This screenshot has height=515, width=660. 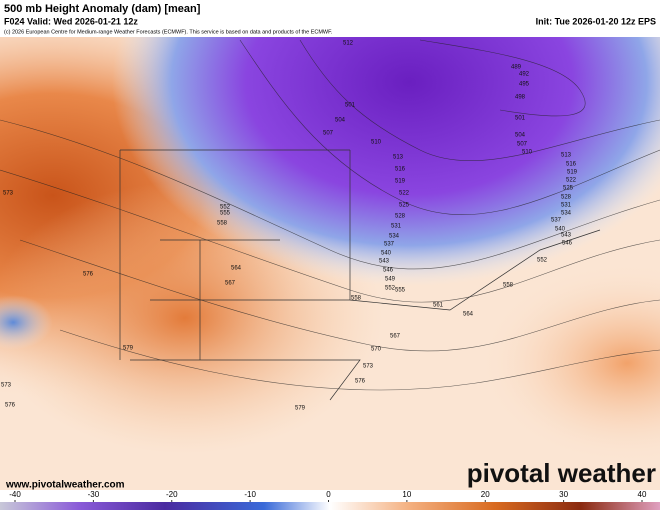 What do you see at coordinates (172, 494) in the screenshot?
I see `colorbar-tick-label: -20` at bounding box center [172, 494].